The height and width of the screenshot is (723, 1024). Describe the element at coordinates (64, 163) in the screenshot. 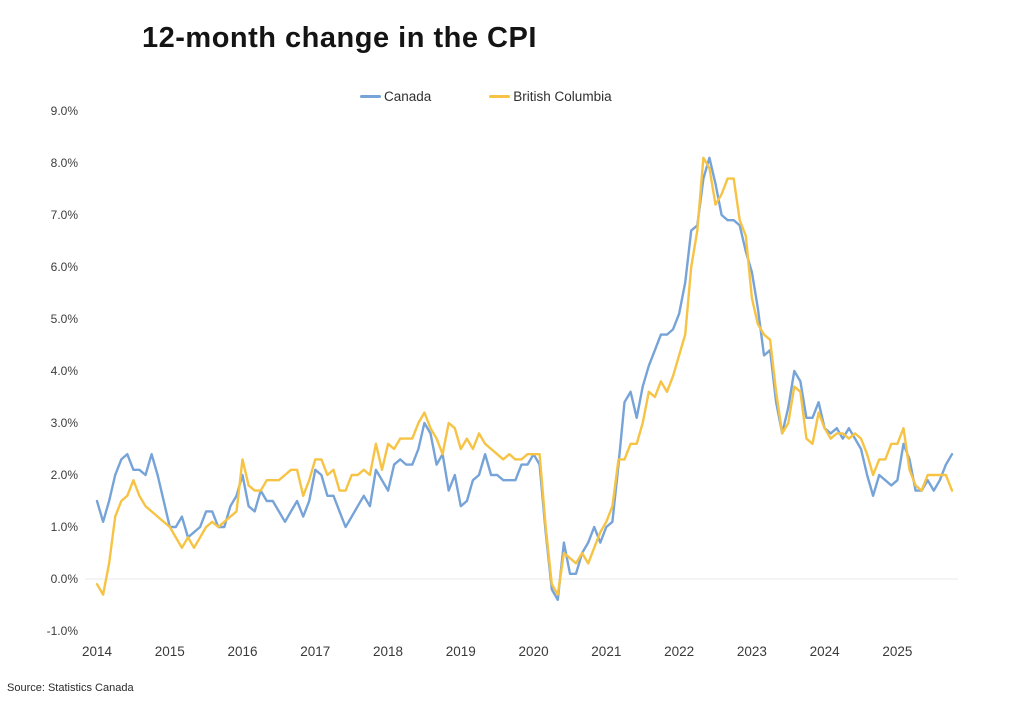

I see `y-axis-tick-label: 8.0%` at that location.